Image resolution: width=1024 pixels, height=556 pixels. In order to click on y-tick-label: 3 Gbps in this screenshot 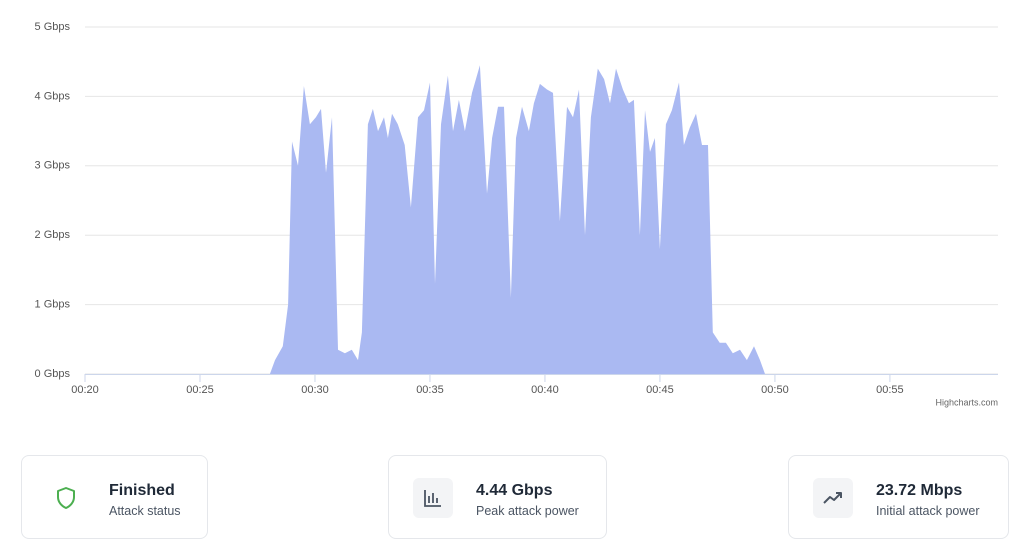, I will do `click(53, 166)`.